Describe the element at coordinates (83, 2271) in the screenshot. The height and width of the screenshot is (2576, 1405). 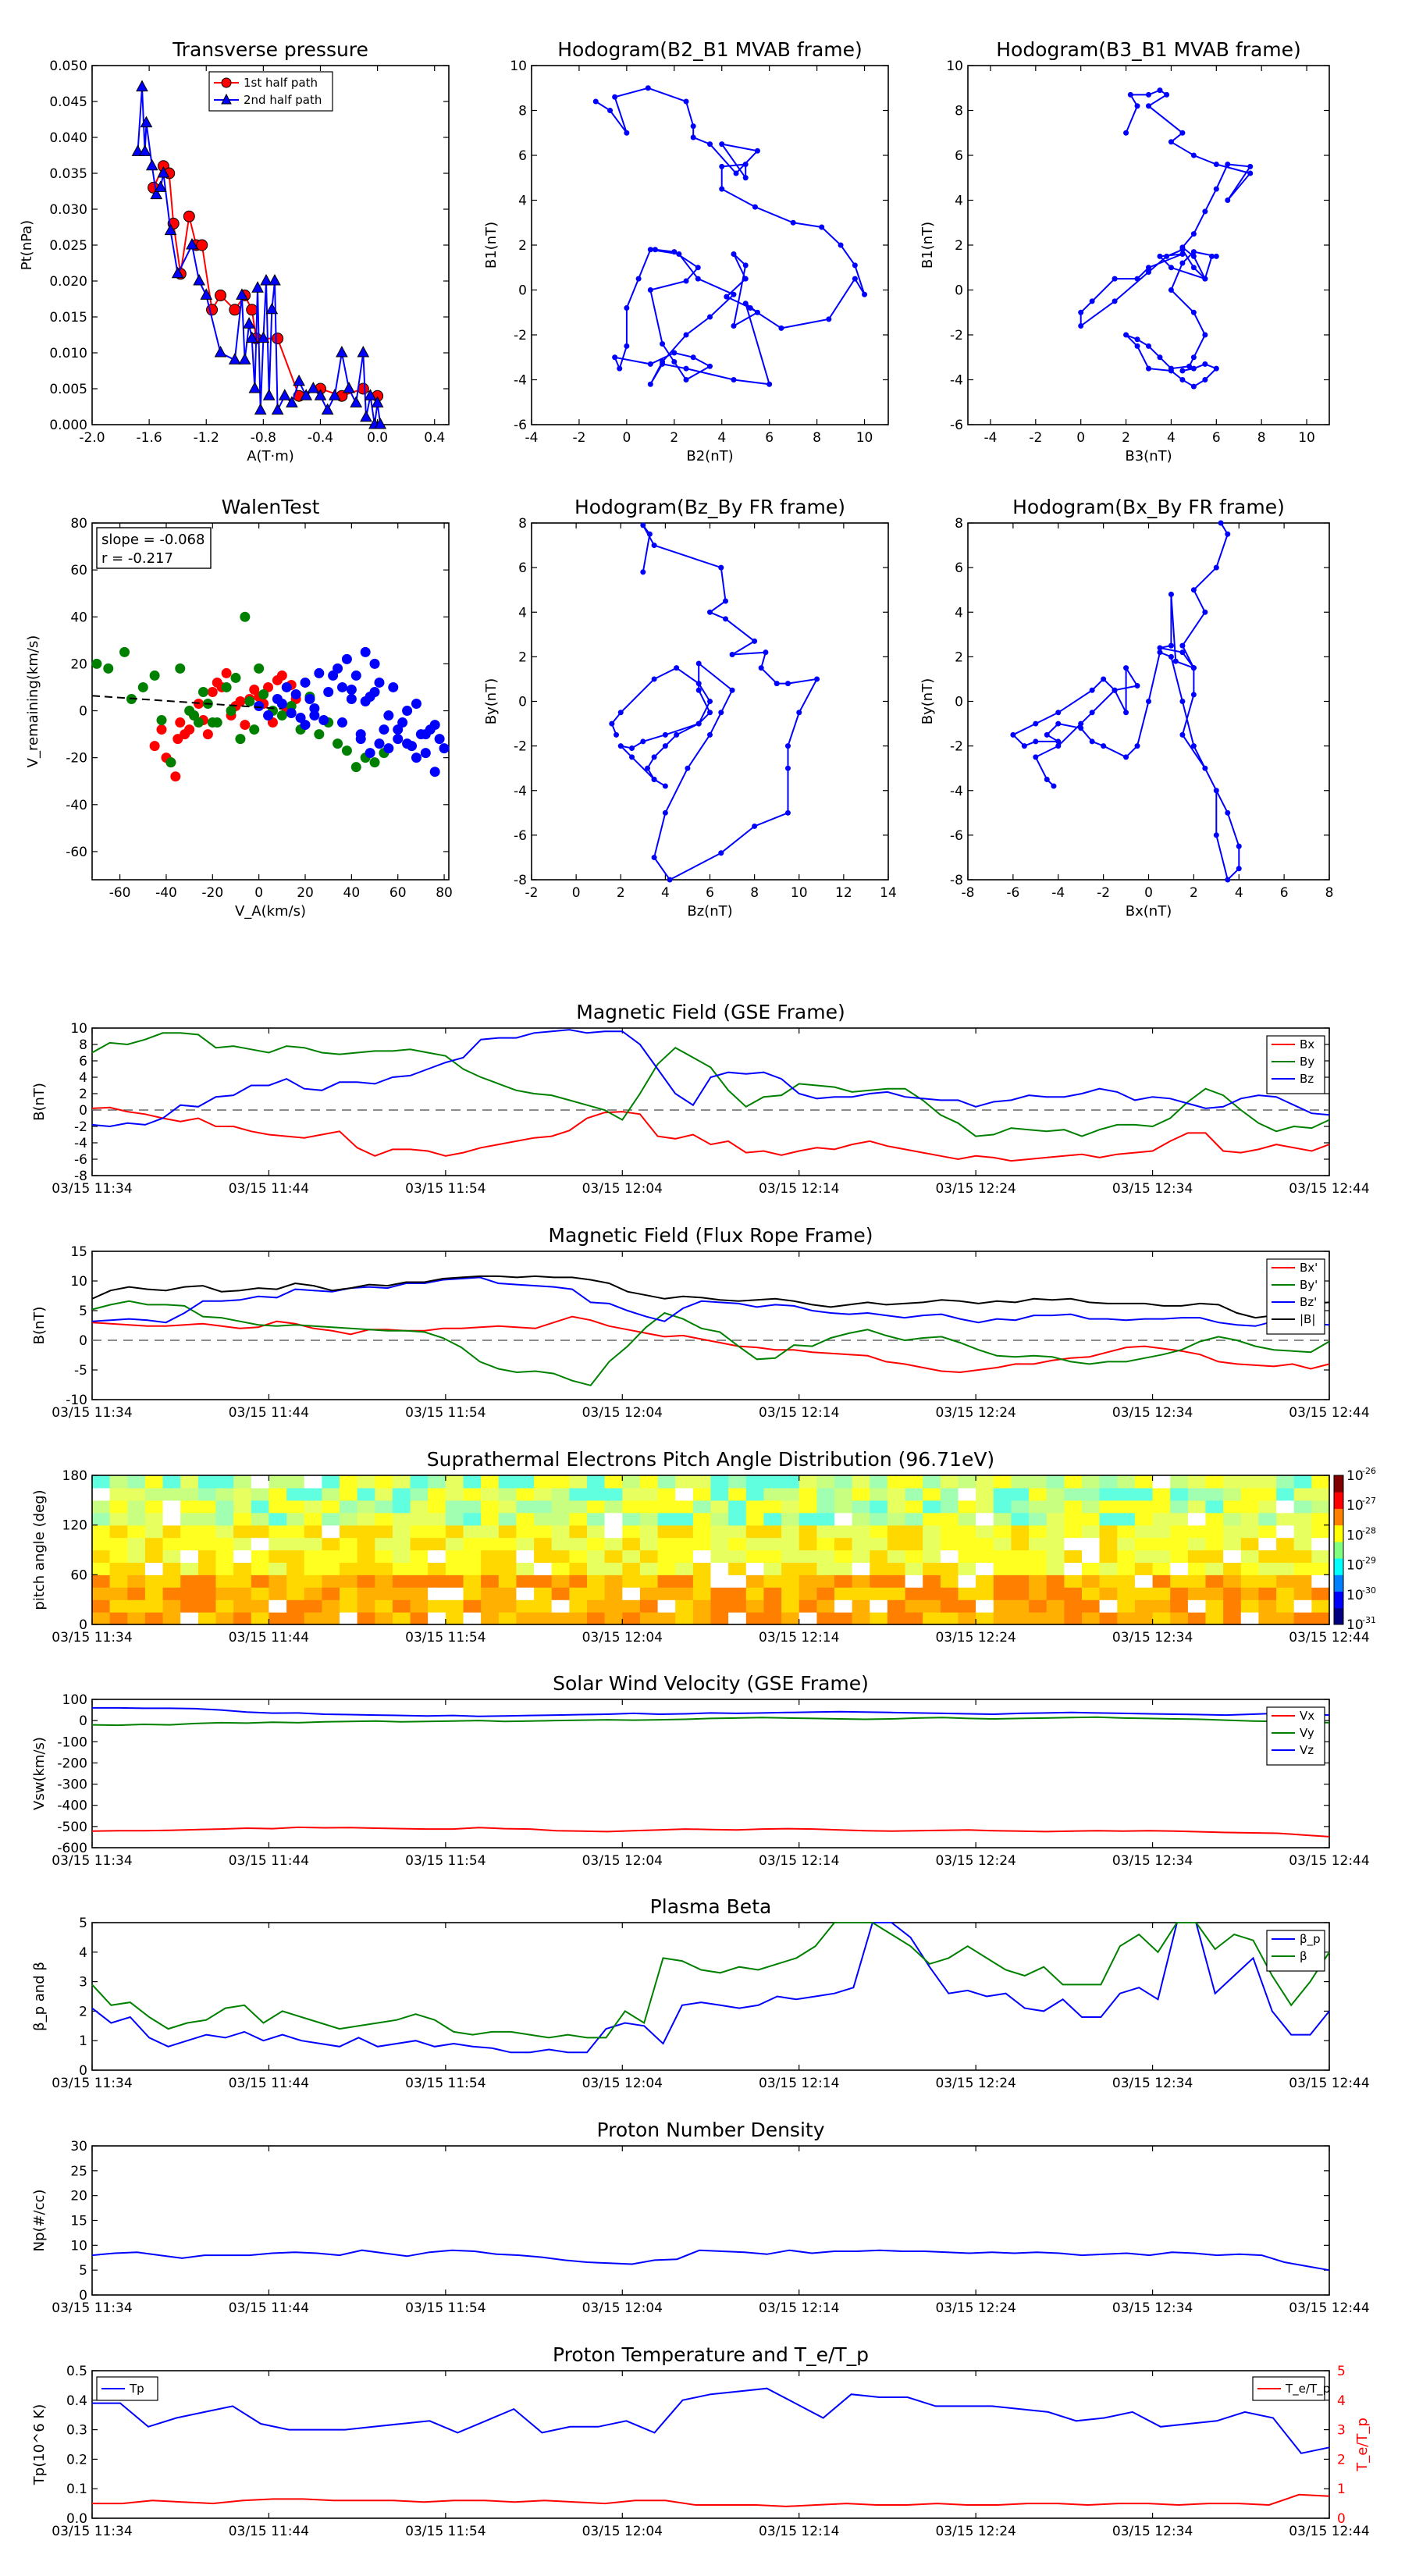
I see `y-tick-label: 5` at that location.